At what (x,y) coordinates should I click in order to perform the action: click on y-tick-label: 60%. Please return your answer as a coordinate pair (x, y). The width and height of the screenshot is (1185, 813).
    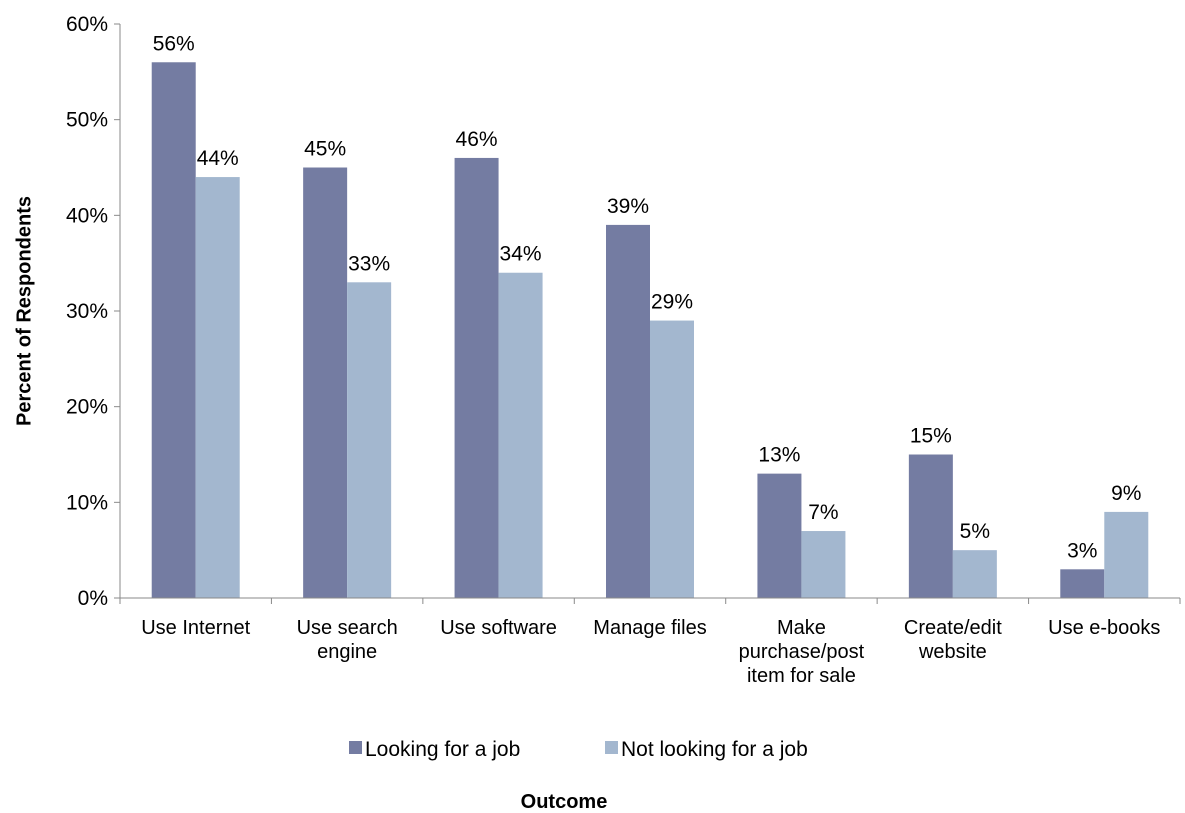
    Looking at the image, I should click on (87, 24).